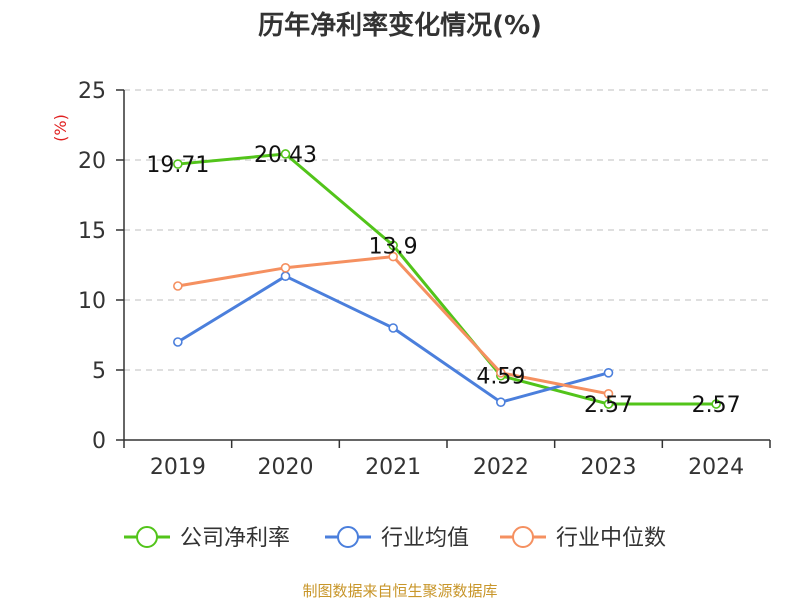 Image resolution: width=800 pixels, height=600 pixels. Describe the element at coordinates (178, 467) in the screenshot. I see `x-tick-label: 2019` at that location.